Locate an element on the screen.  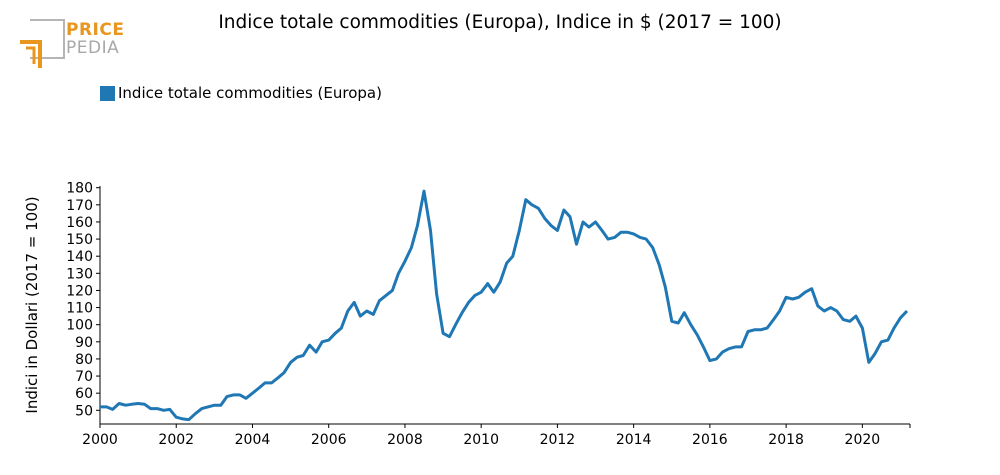
pricepedia-logo: PRICE PEDIA is located at coordinates (73, 44).